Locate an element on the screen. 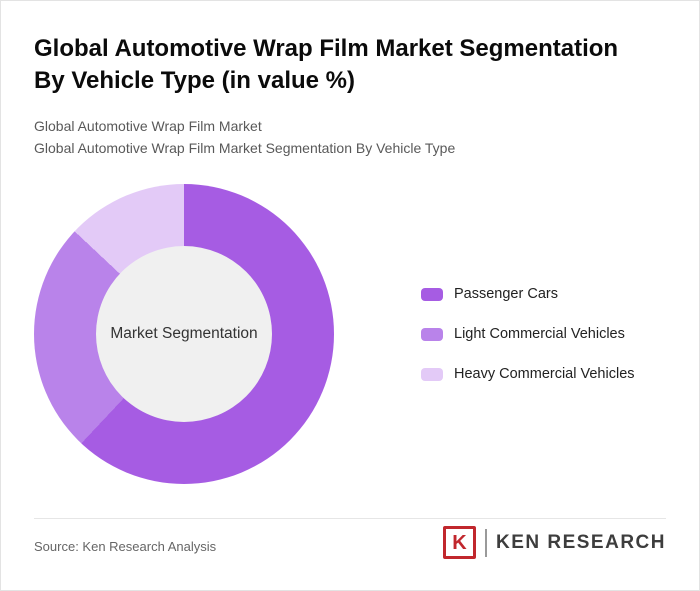  legend-label: Passenger Cars is located at coordinates (506, 294).